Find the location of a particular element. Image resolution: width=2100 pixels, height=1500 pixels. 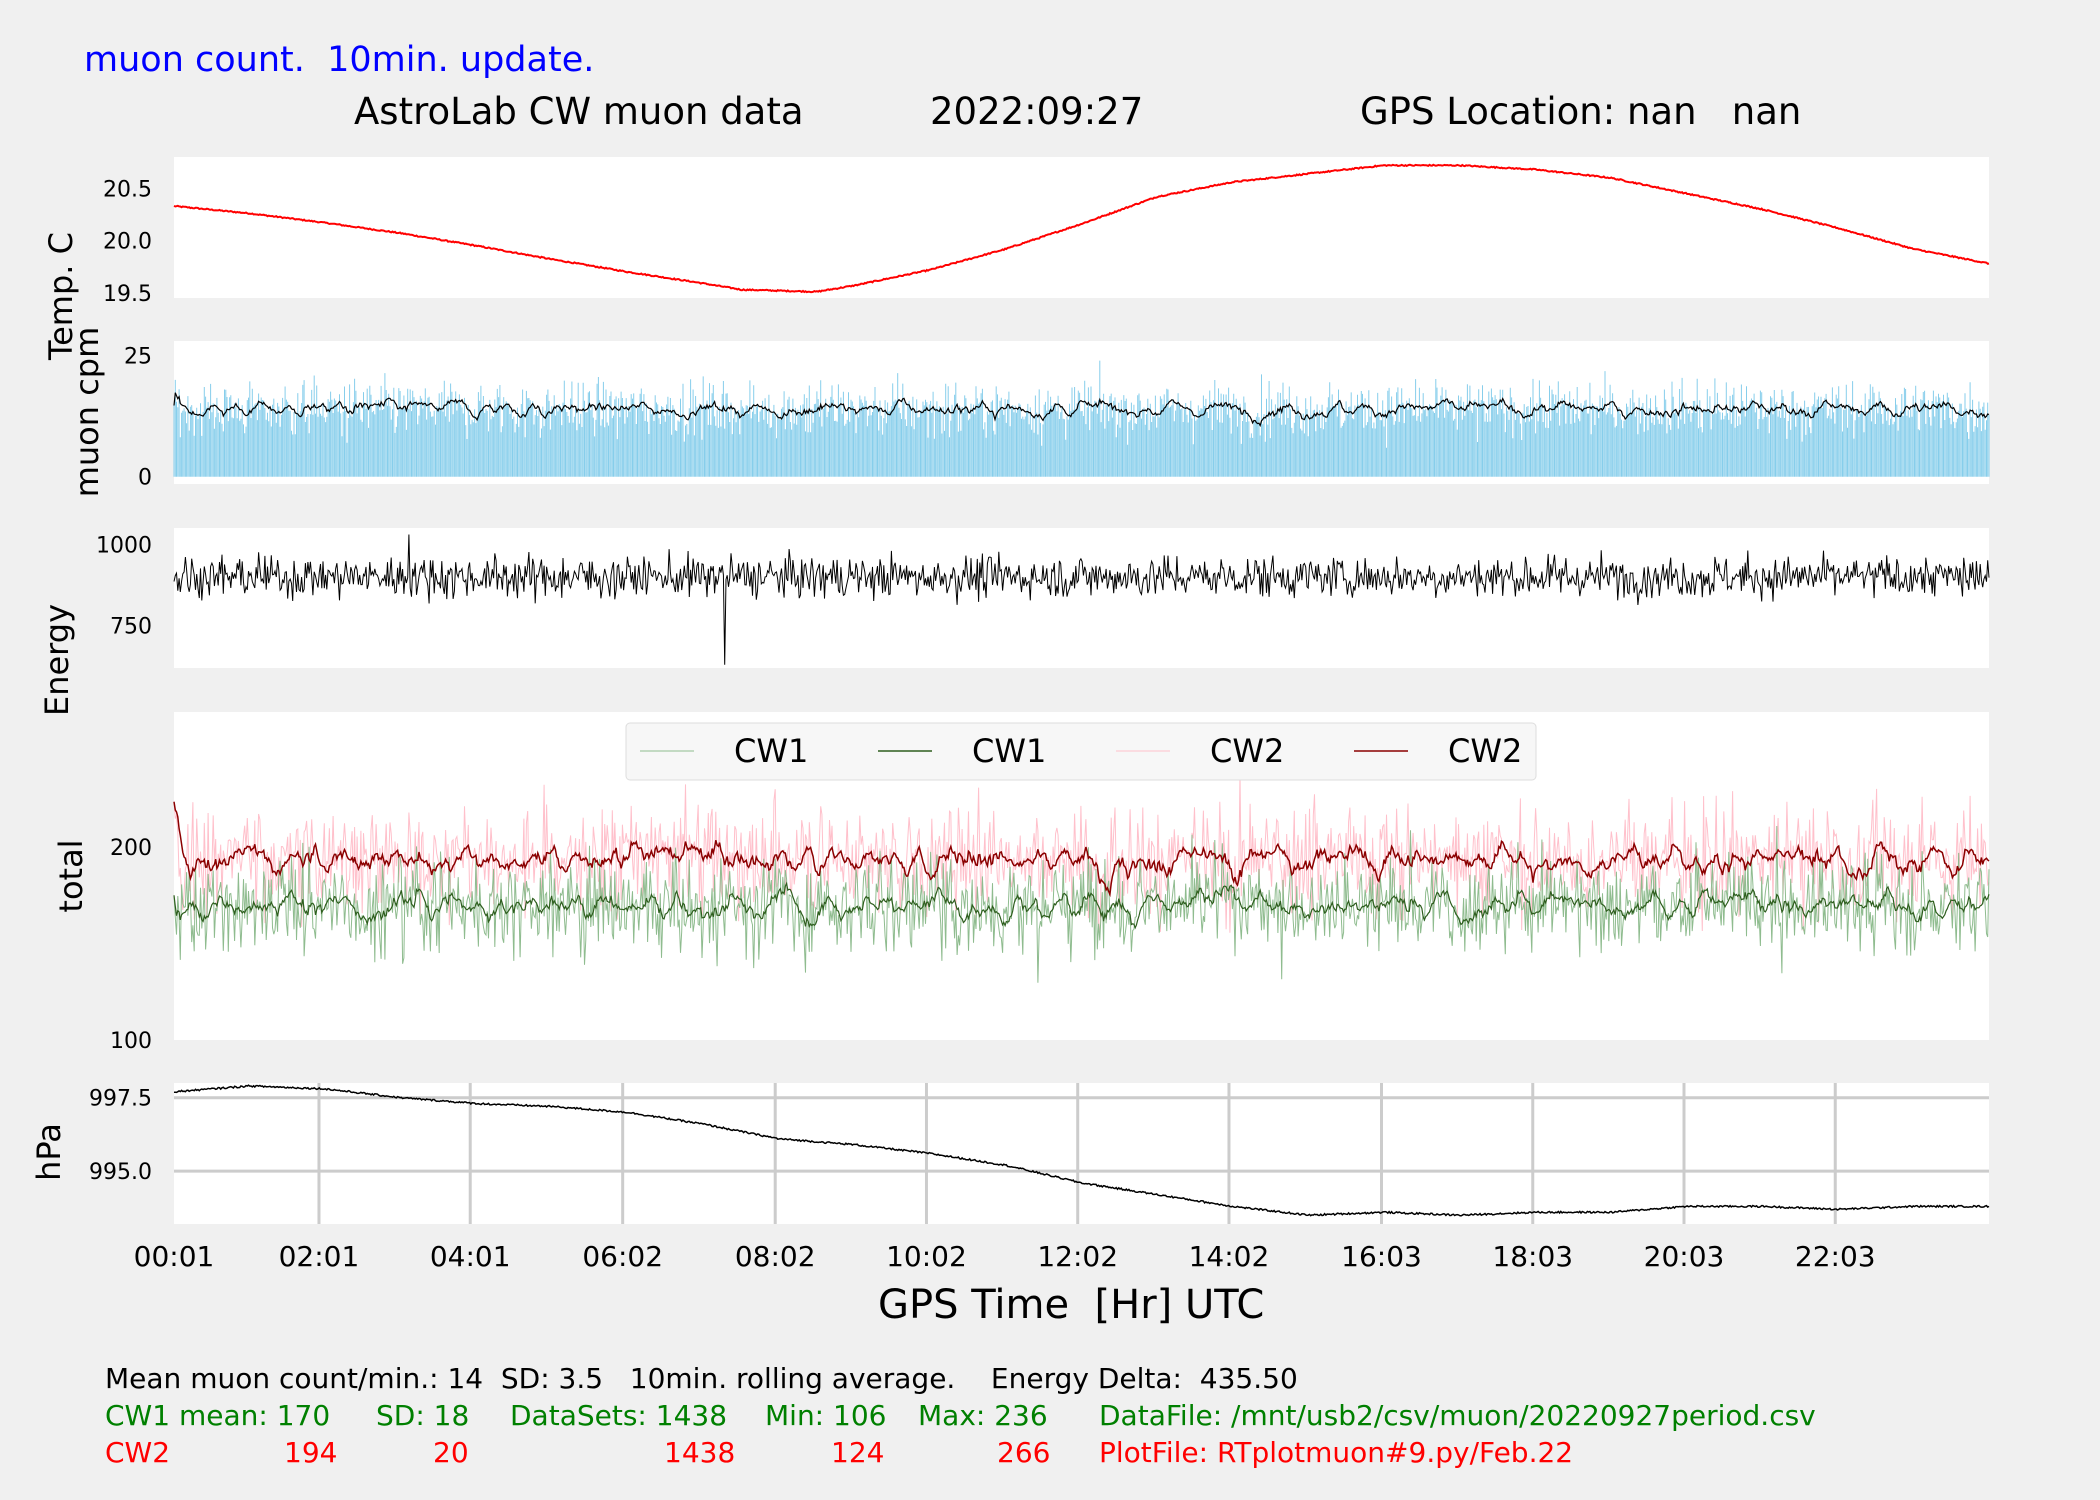

x-tick-label: 02:01 is located at coordinates (319, 1256).